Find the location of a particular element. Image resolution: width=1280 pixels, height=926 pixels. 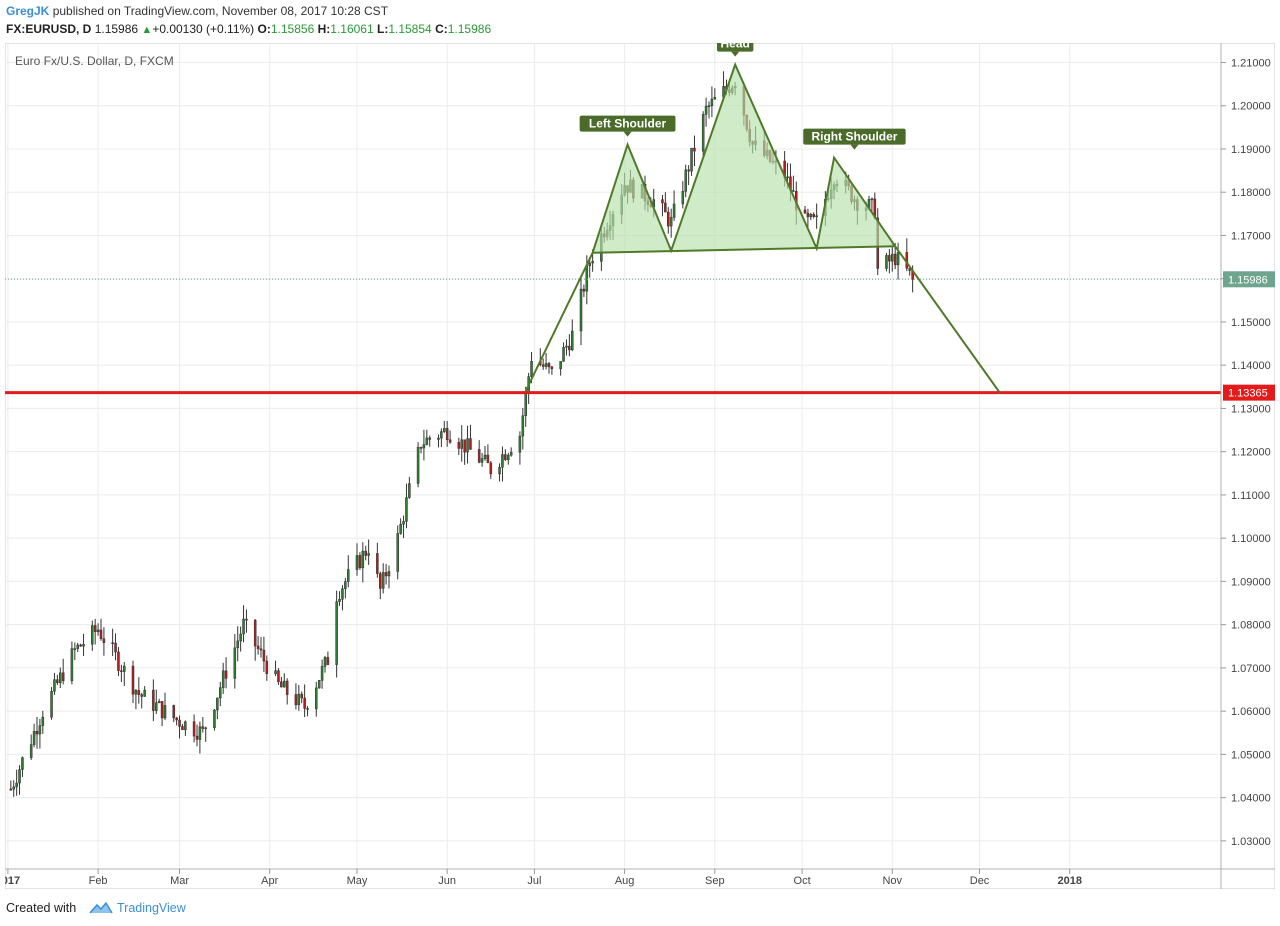

author-link: GregJK is located at coordinates (28, 11).